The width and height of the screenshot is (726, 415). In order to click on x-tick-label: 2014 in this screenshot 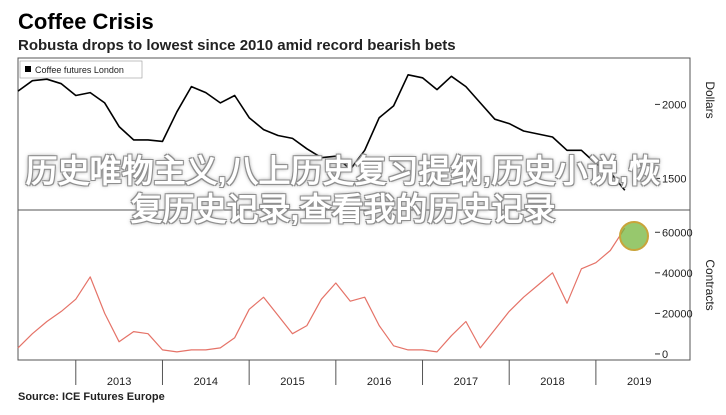, I will do `click(206, 382)`.